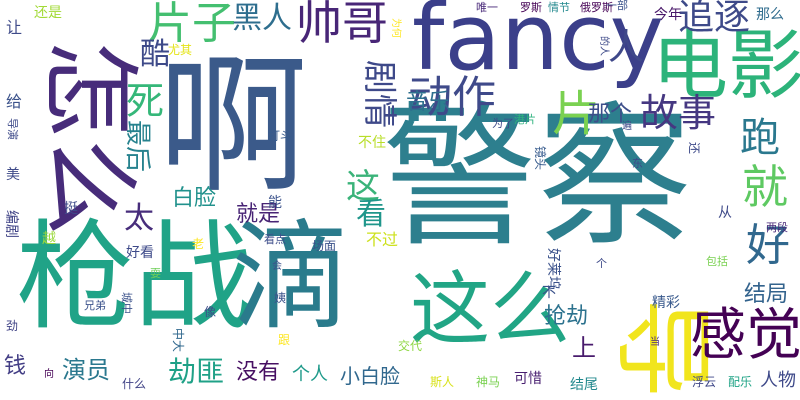 The width and height of the screenshot is (800, 400). Describe the element at coordinates (49, 239) in the screenshot. I see `word: 越` at that location.